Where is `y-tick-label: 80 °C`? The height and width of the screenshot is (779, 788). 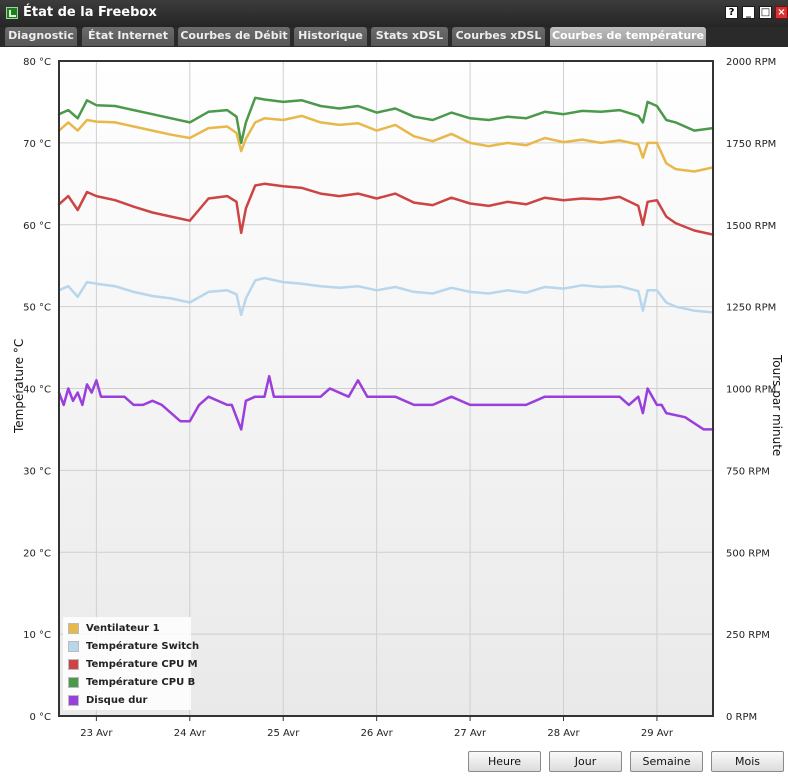
y-tick-label: 80 °C is located at coordinates (37, 62).